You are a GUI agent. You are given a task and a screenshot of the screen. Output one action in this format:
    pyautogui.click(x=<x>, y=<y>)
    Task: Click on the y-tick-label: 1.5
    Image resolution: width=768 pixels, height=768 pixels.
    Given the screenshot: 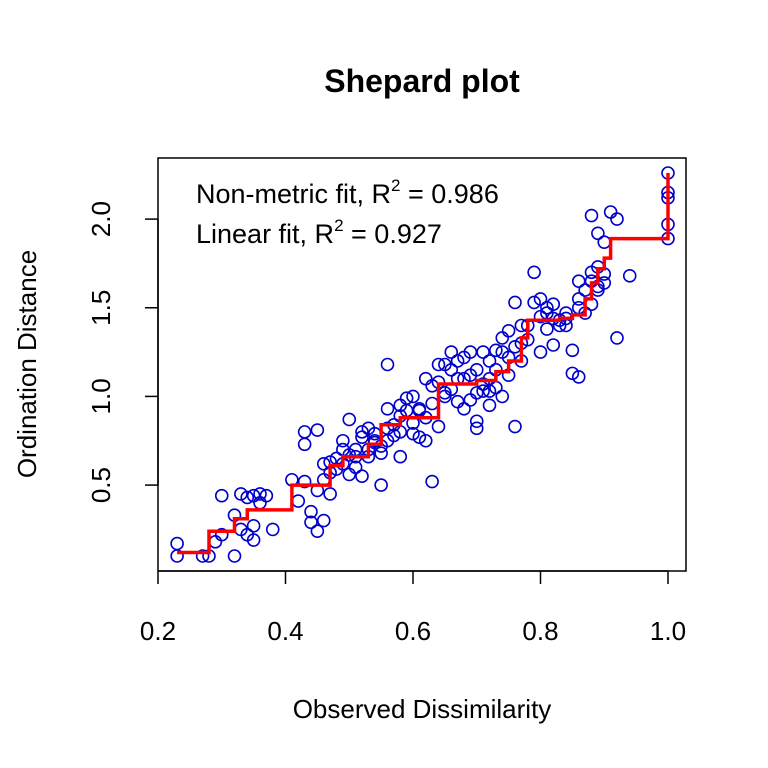 What is the action you would take?
    pyautogui.click(x=101, y=308)
    